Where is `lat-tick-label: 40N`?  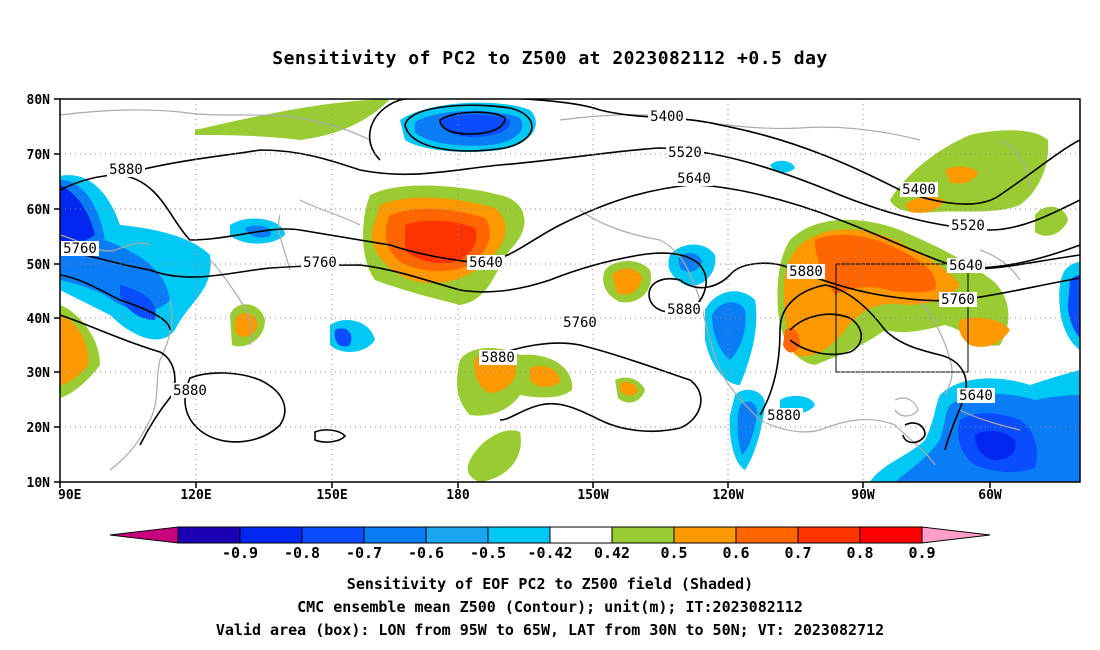
lat-tick-label: 40N is located at coordinates (39, 319).